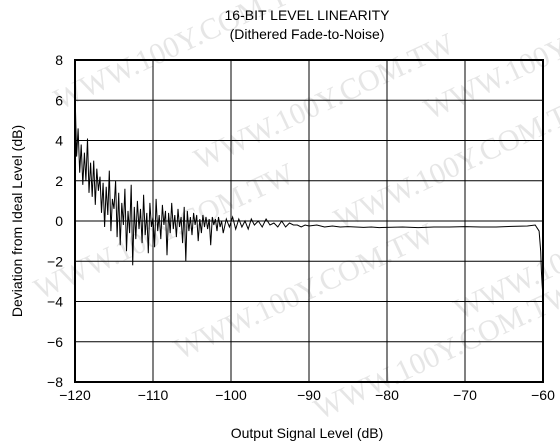 The image size is (560, 443). I want to click on x-tick-label: −70, so click(465, 395).